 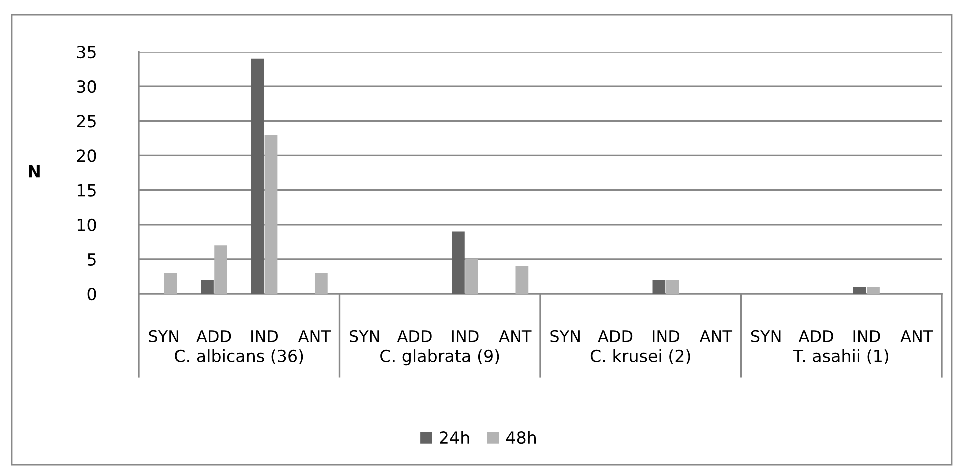 What do you see at coordinates (86, 121) in the screenshot?
I see `y-tick-label: 25` at bounding box center [86, 121].